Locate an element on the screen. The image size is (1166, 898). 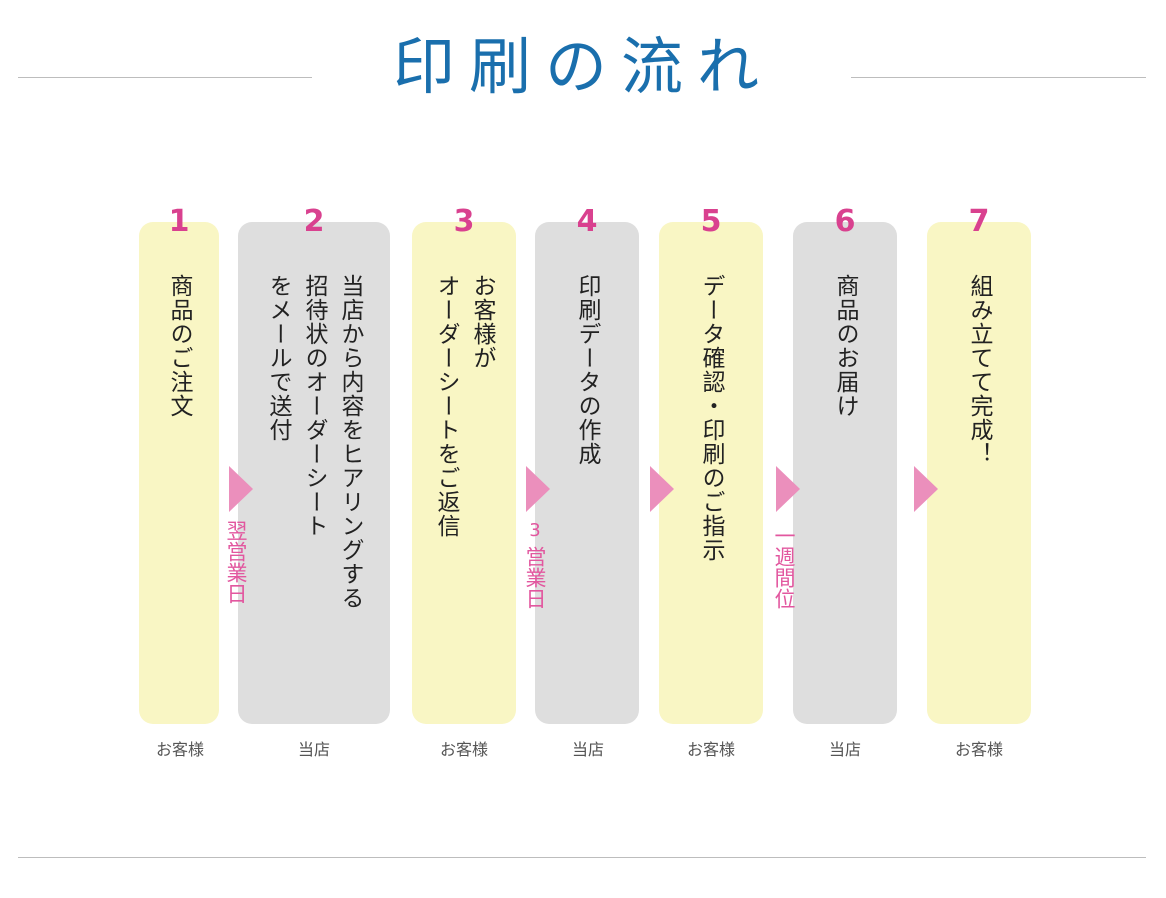
duration-next-business-day: 翌営業日 is located at coordinates (236, 562).